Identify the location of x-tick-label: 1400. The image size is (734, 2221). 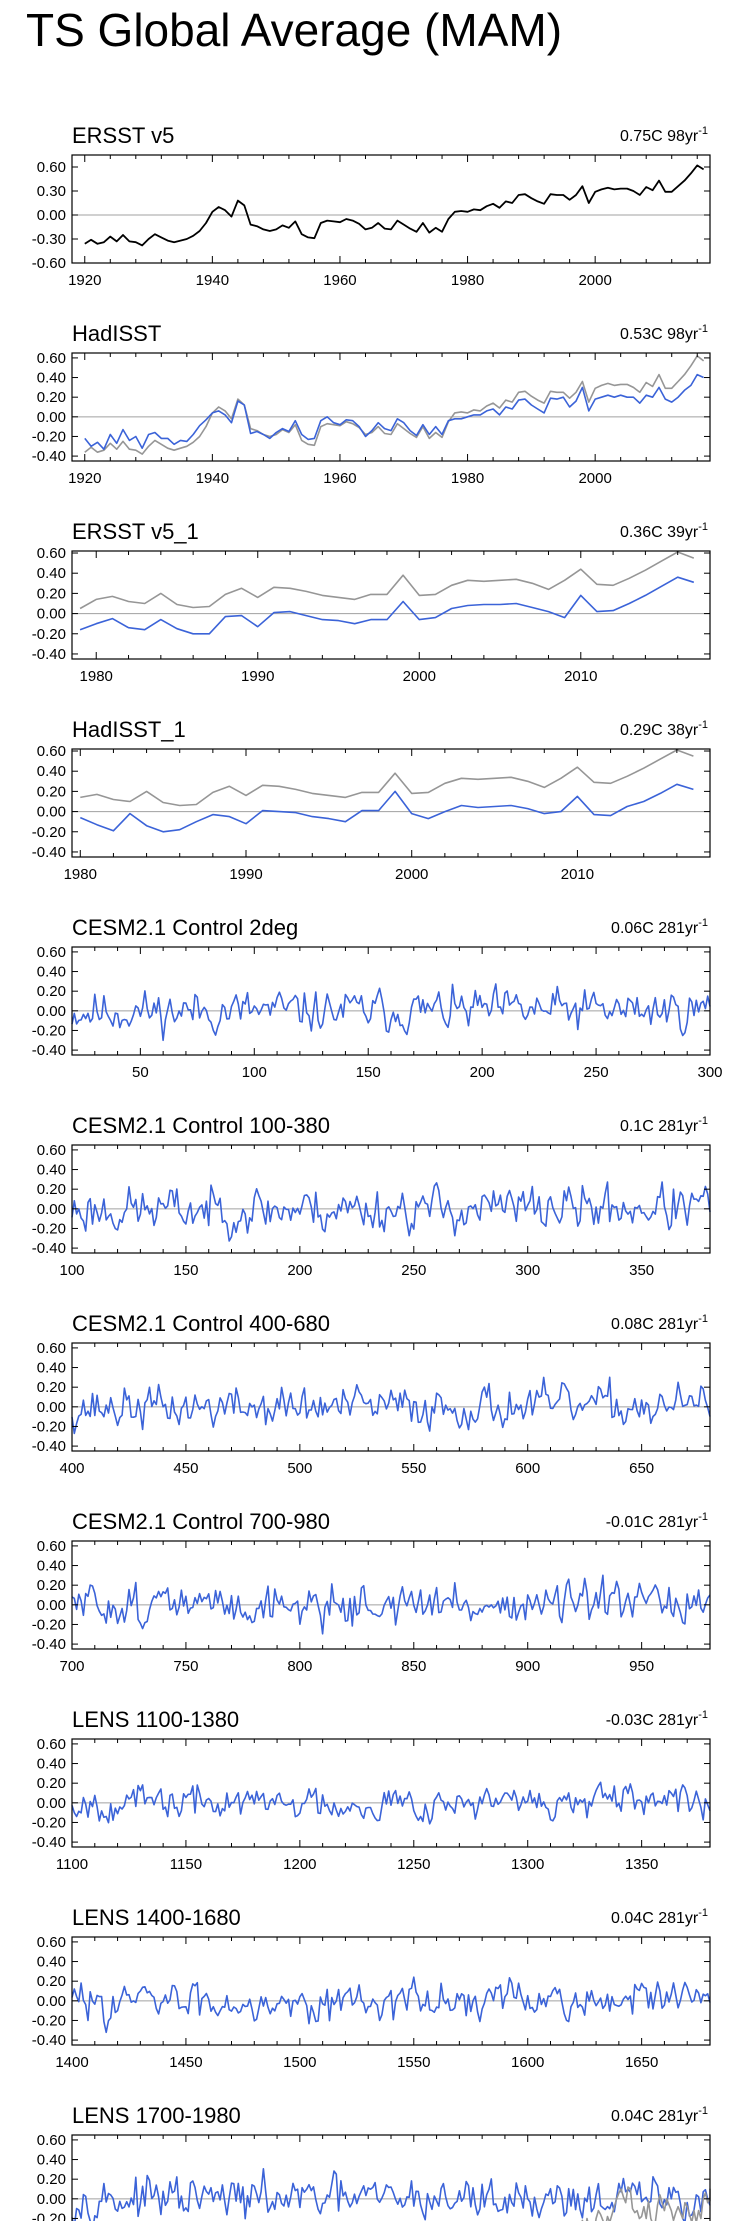
(71, 2062).